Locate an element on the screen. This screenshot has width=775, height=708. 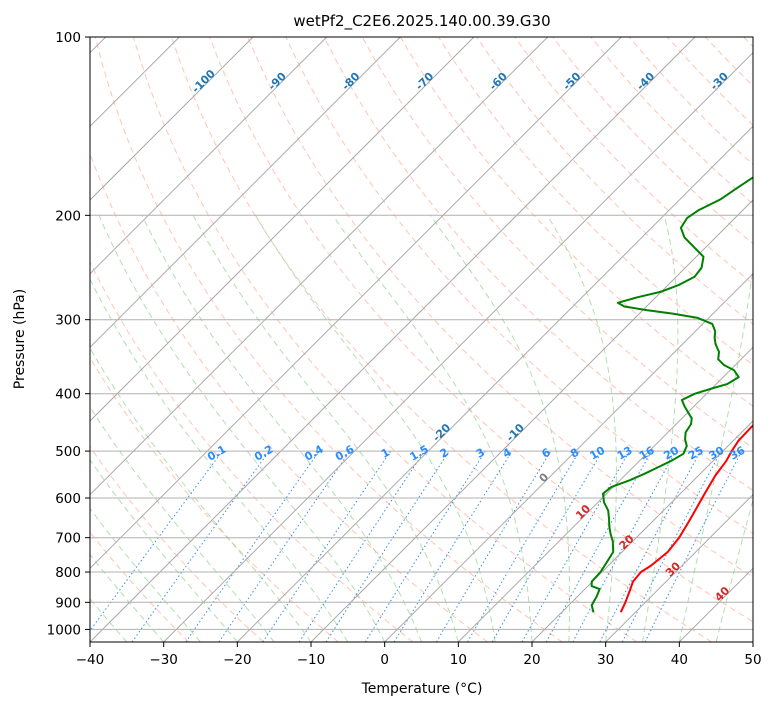
y-tick-label: 700 is located at coordinates (68, 539).